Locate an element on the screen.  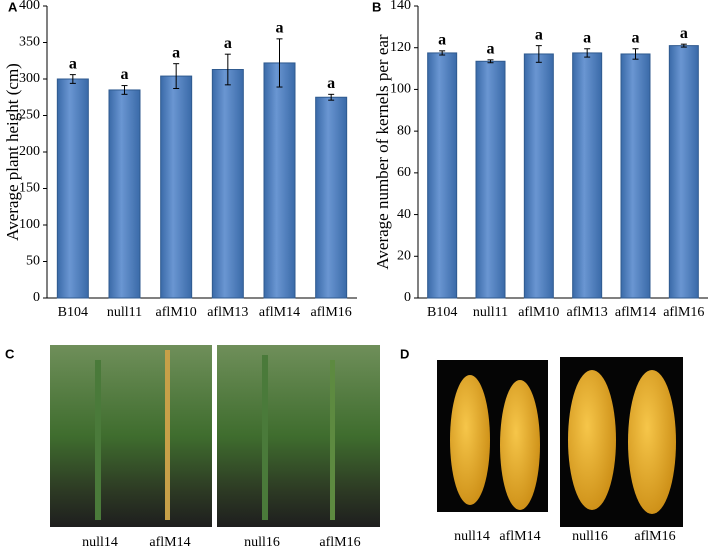
y-tick-label: 150 is located at coordinates (29, 188).